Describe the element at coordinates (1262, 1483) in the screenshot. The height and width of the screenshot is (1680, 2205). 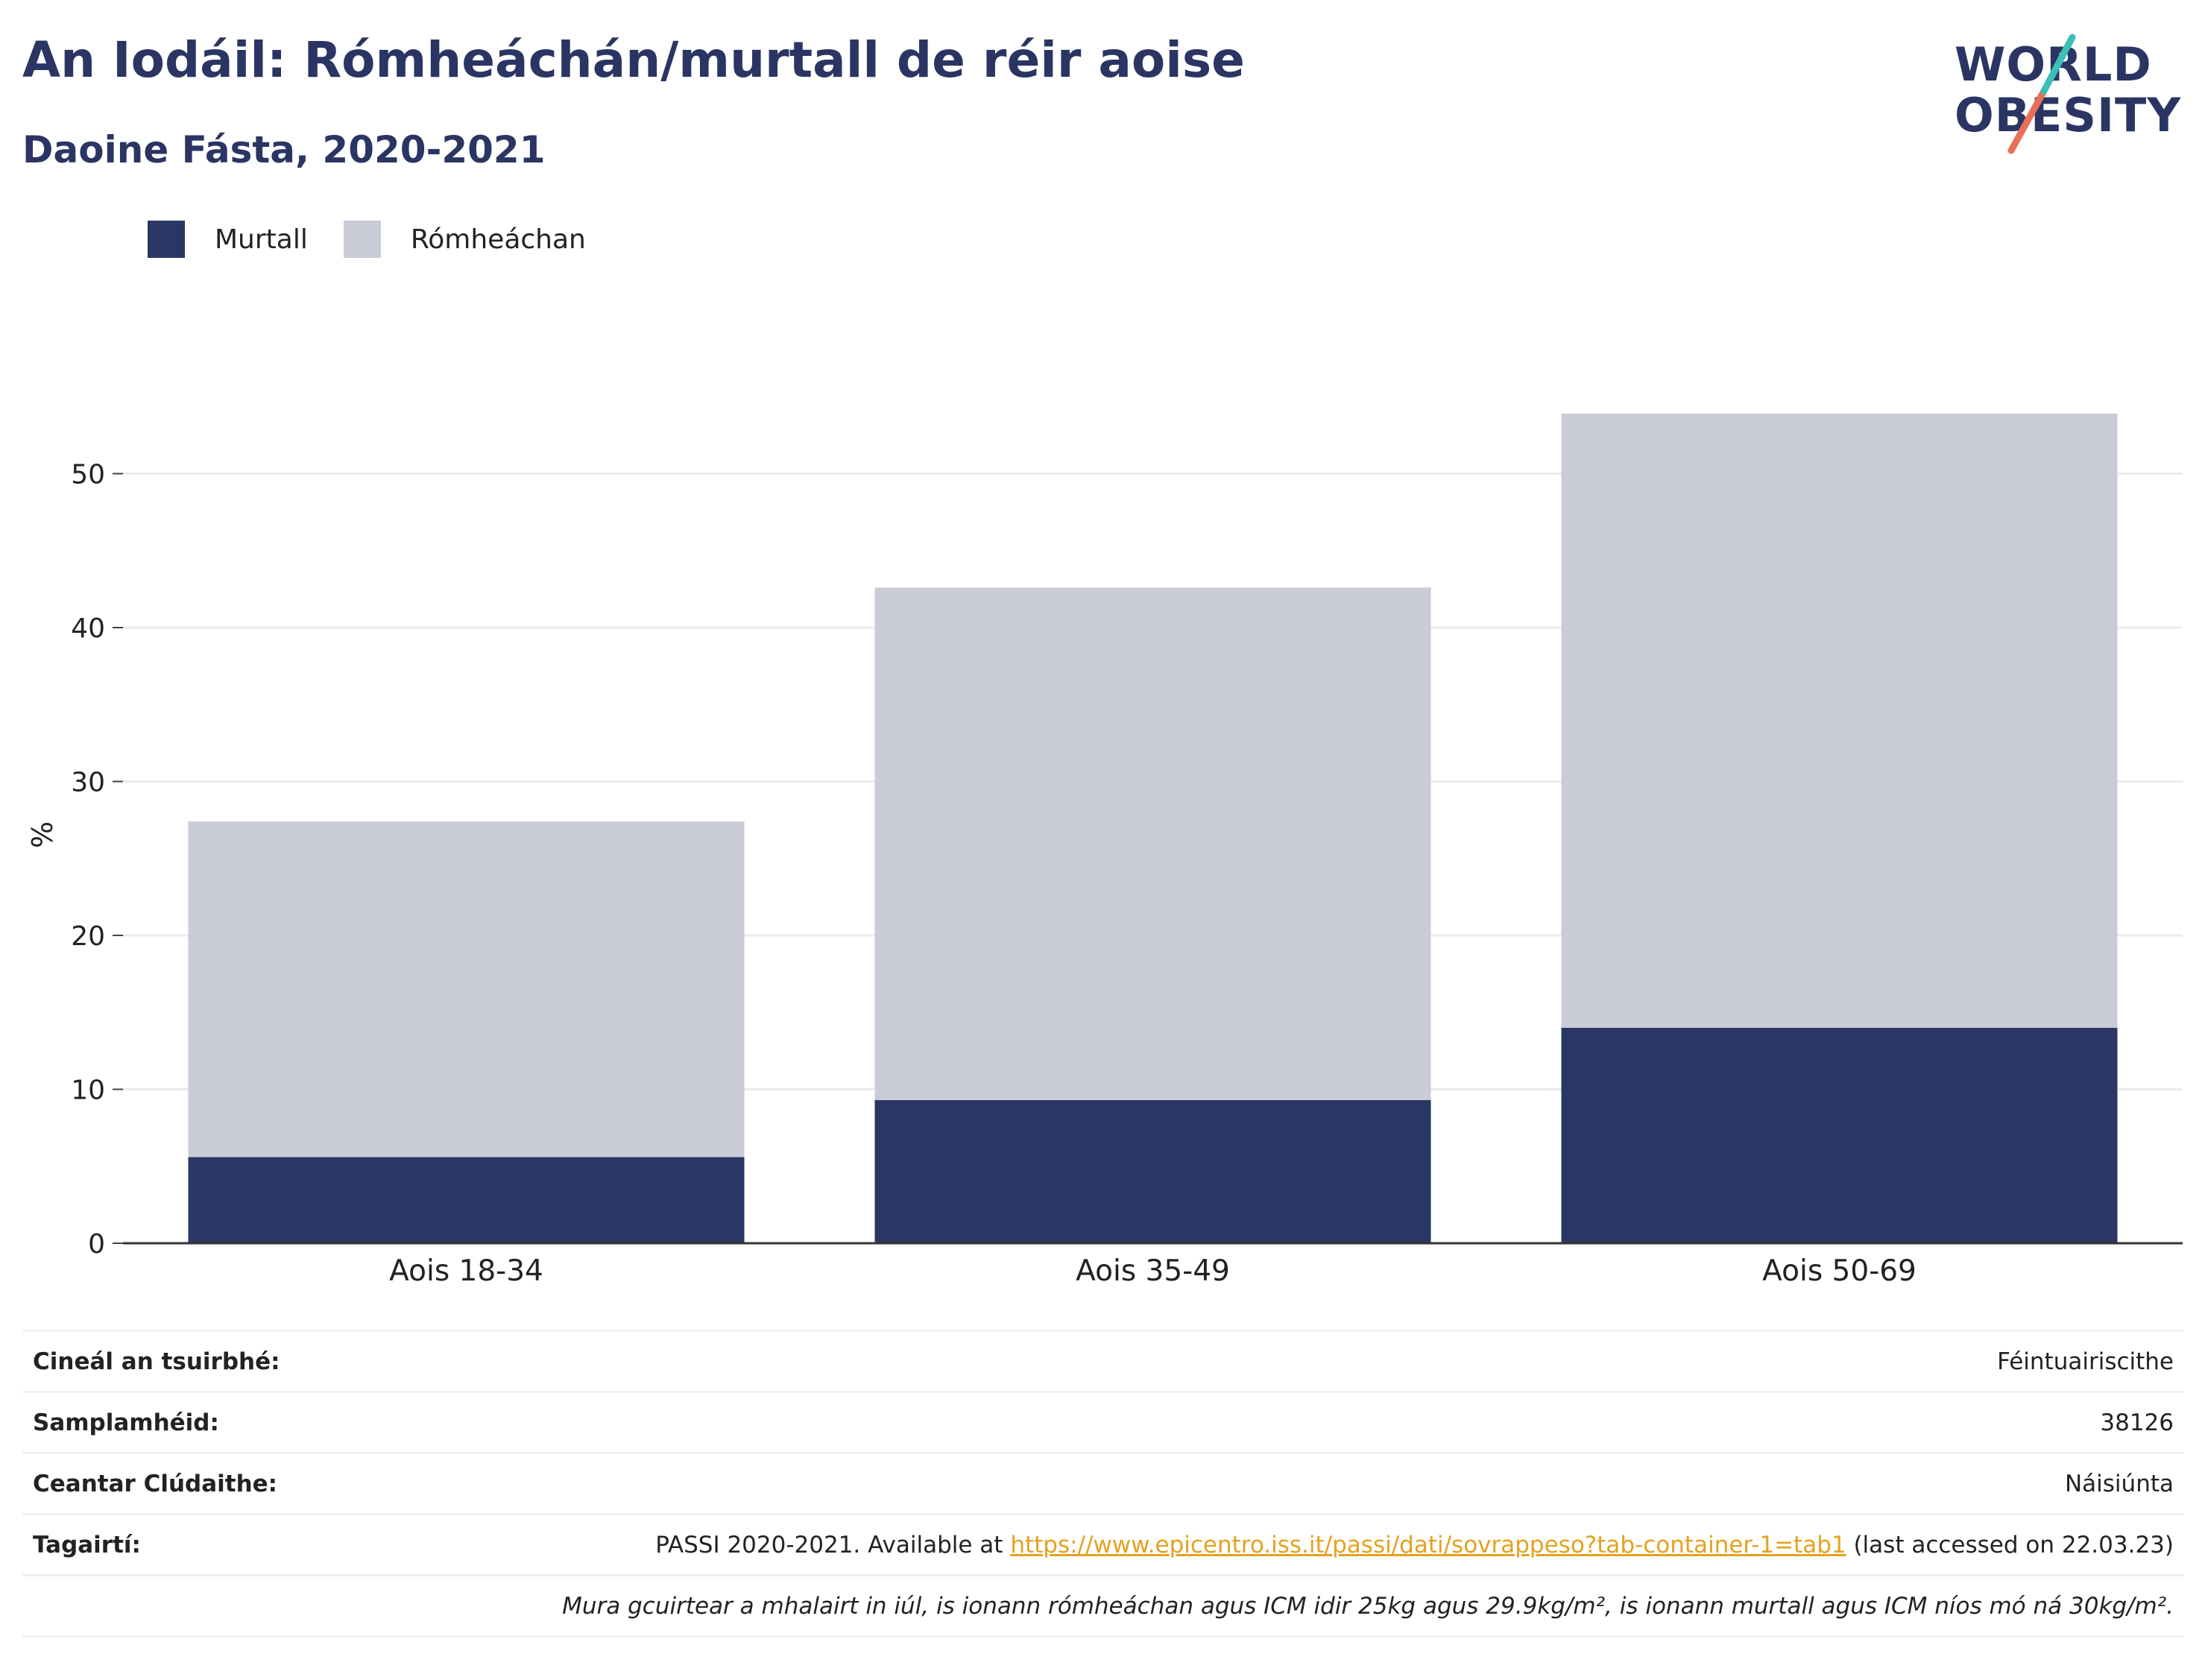
I see `info-value: Náisiúnta` at that location.